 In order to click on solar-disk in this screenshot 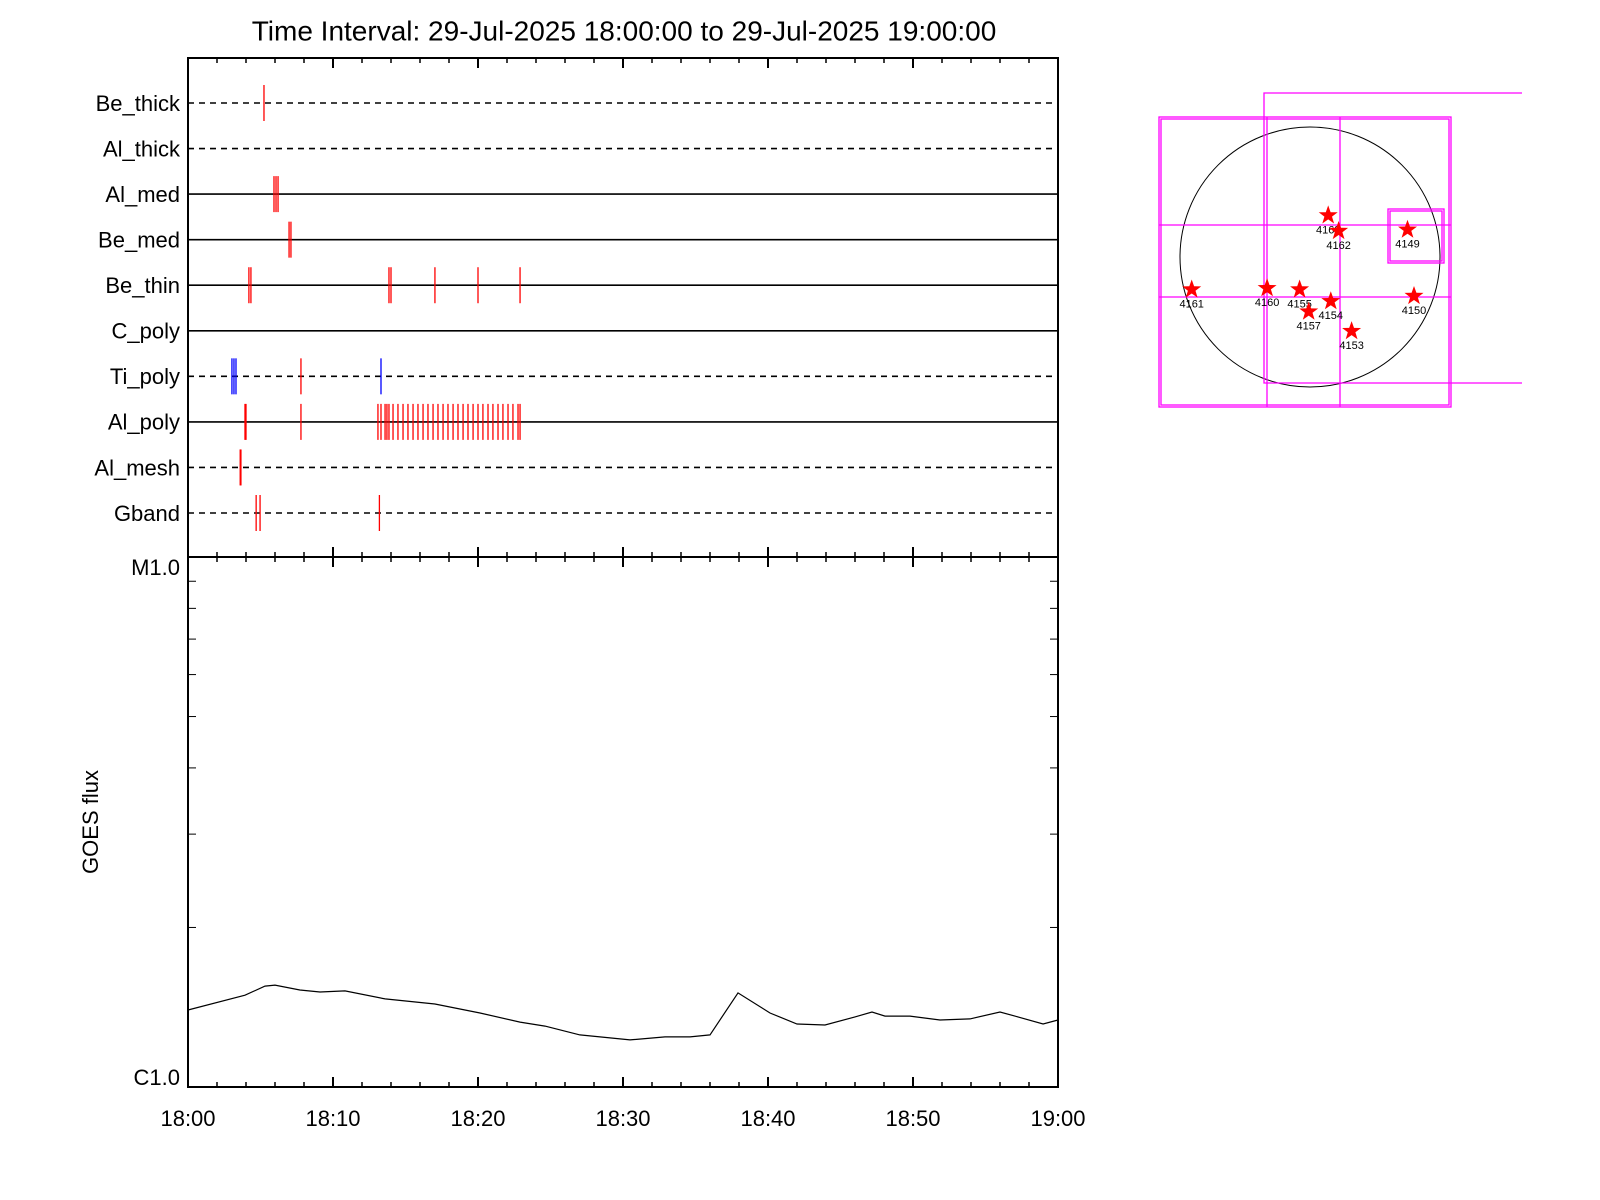, I will do `click(1310, 257)`.